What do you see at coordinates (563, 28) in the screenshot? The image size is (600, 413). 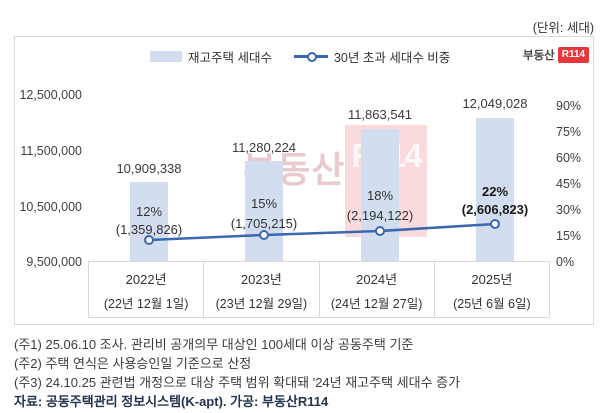 I see `unit-label: (단위: 세대)` at bounding box center [563, 28].